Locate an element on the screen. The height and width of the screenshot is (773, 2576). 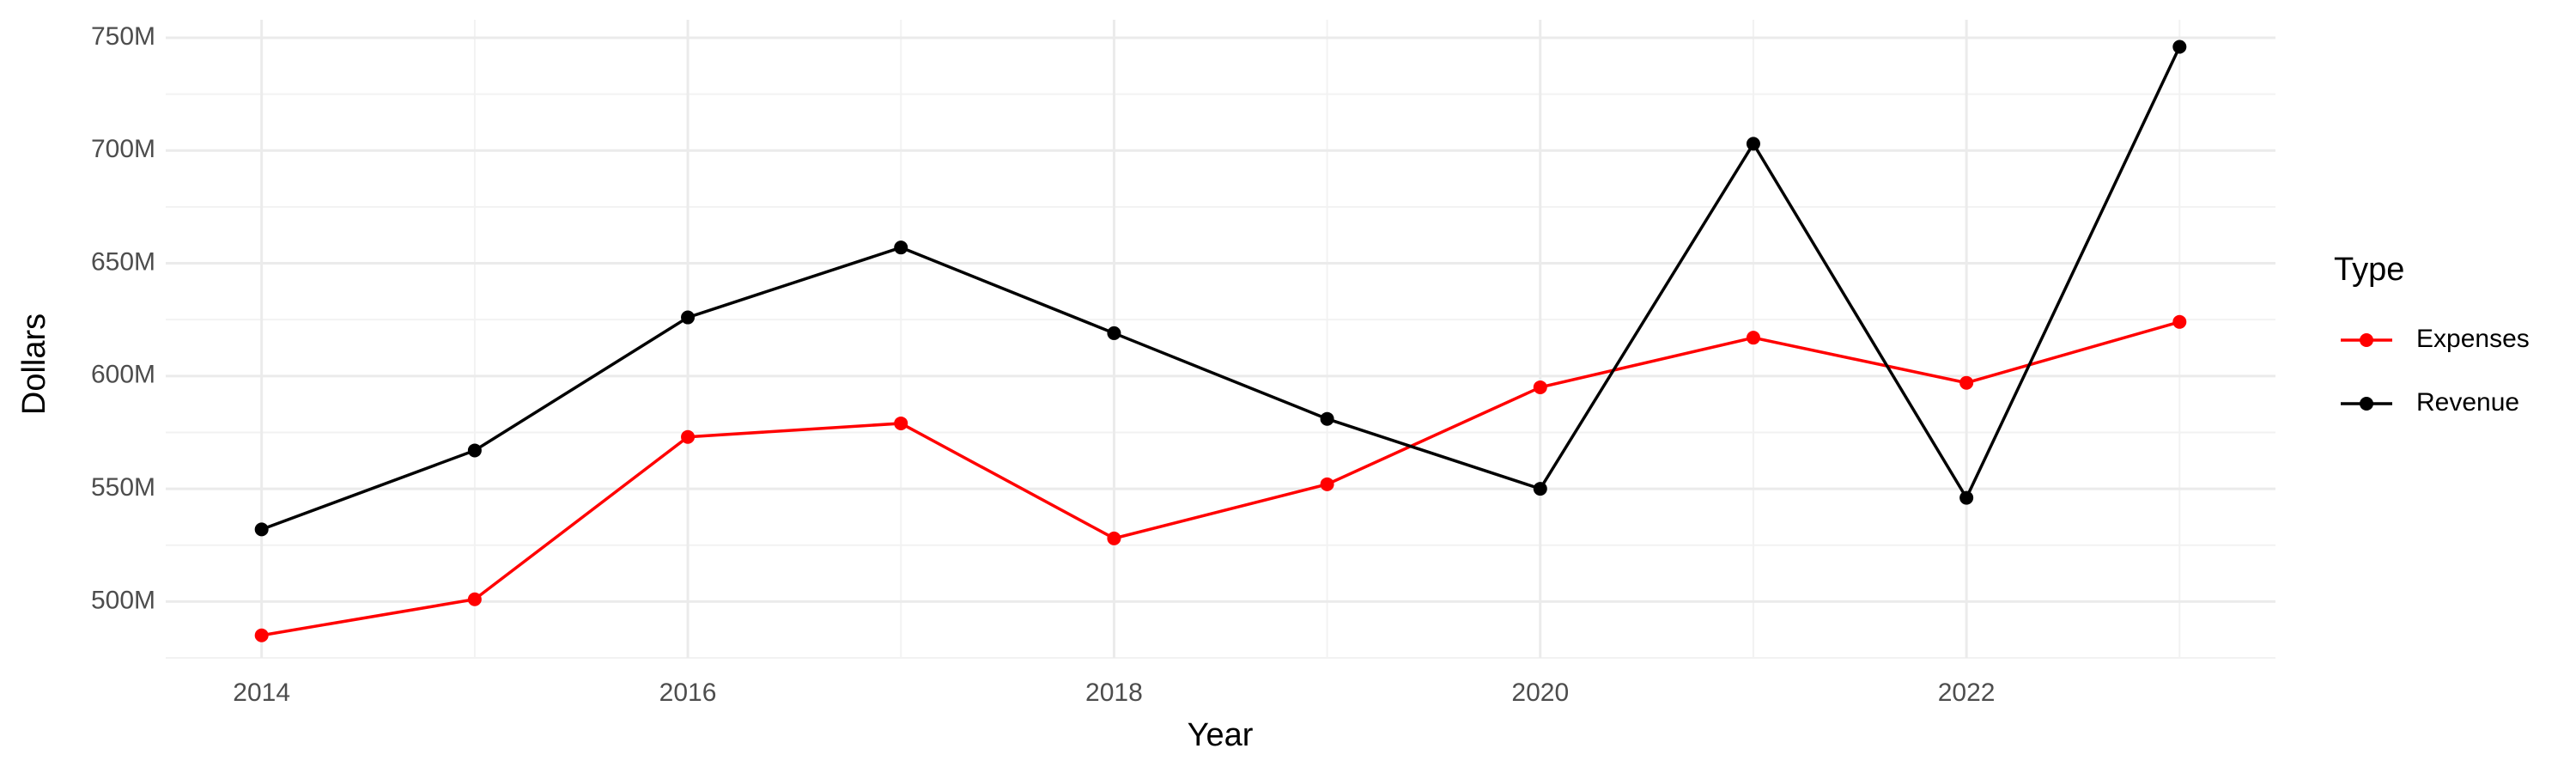
y-tick-label: 550M is located at coordinates (123, 488).